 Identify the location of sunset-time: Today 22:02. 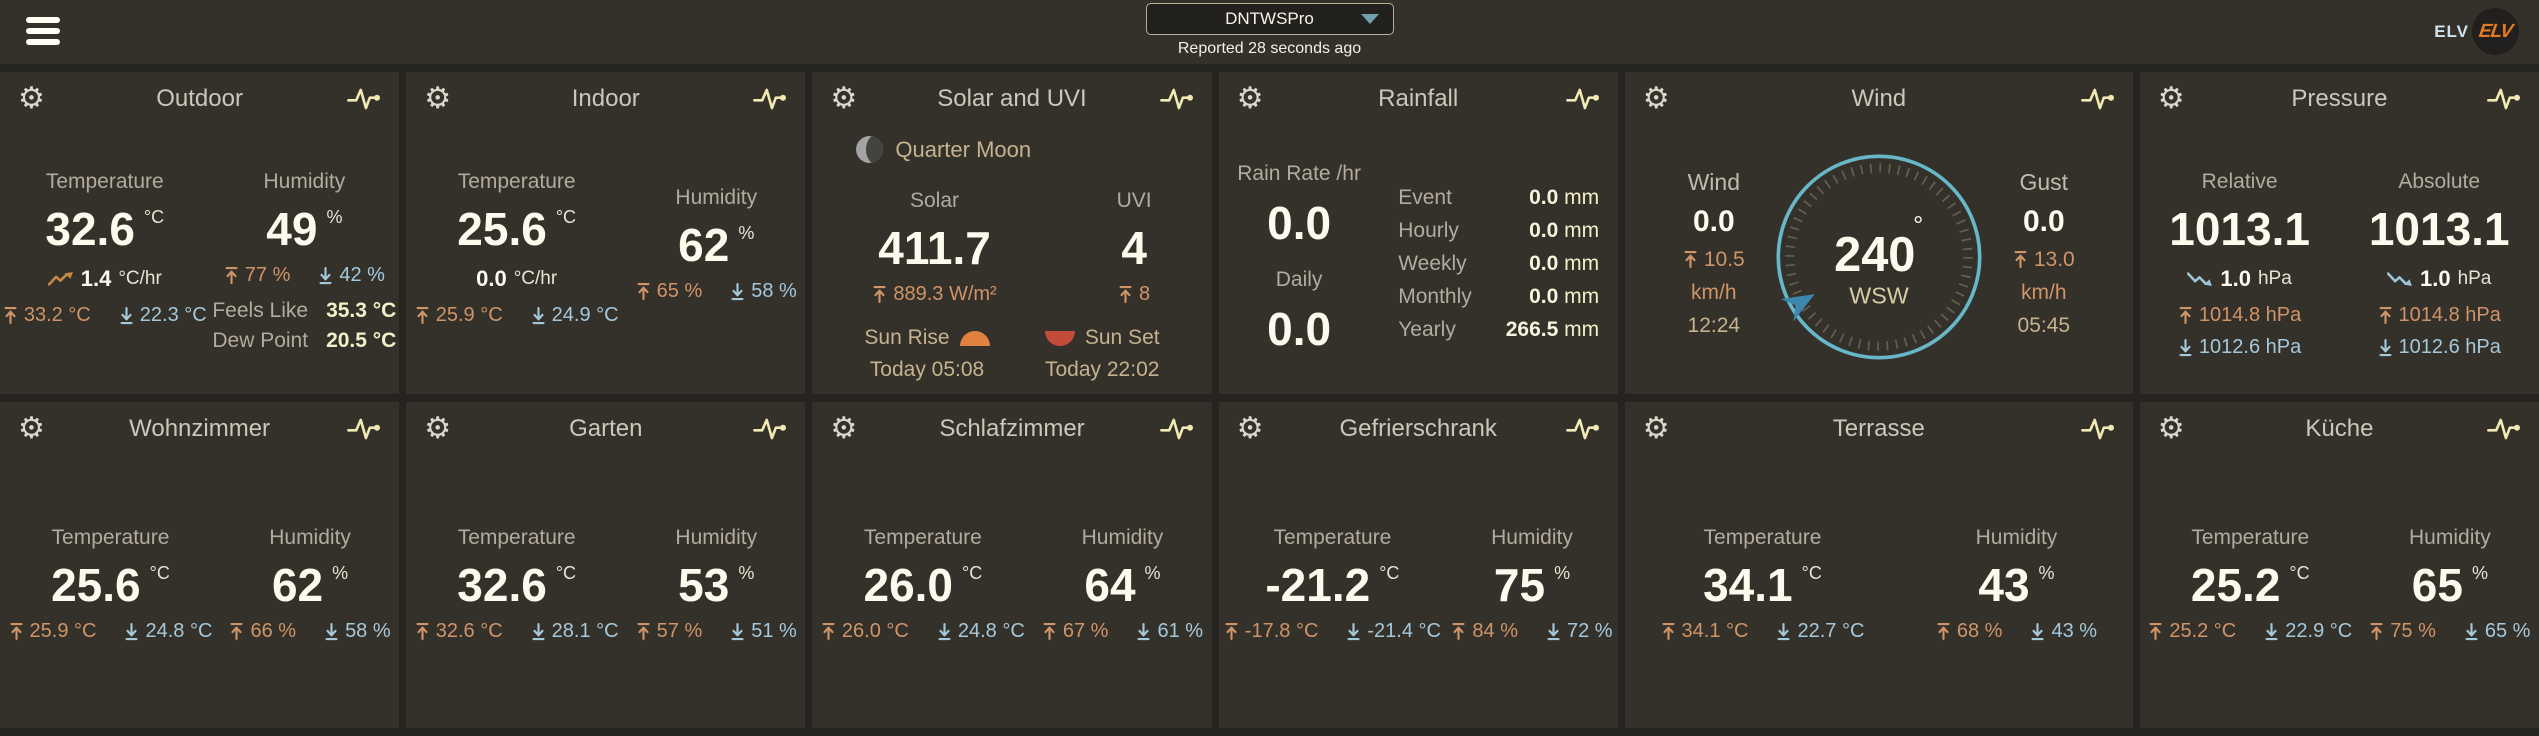
(1102, 369).